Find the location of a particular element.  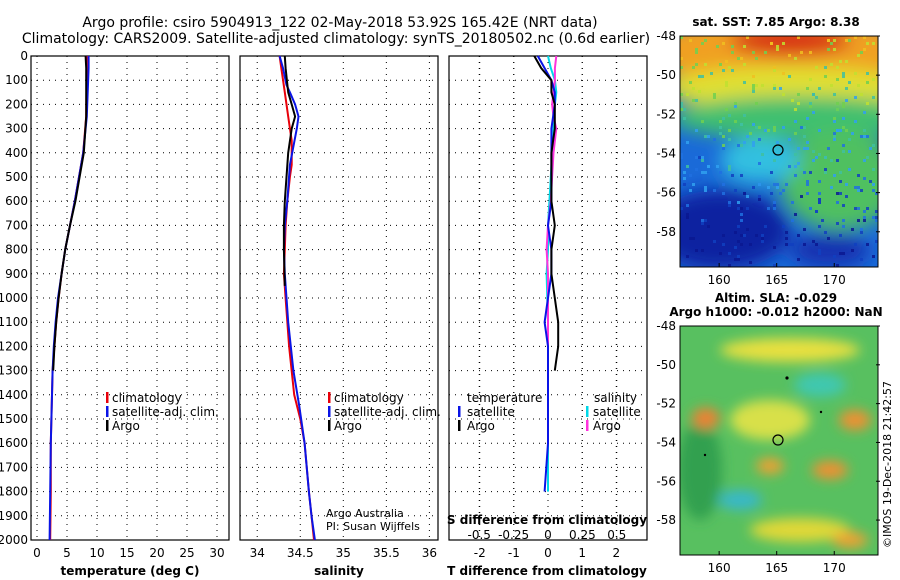

t-difference-argo-line is located at coordinates (546, 213).